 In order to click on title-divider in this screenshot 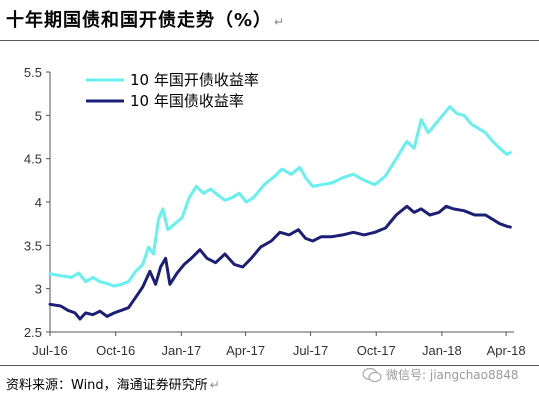, I will do `click(269, 40)`.